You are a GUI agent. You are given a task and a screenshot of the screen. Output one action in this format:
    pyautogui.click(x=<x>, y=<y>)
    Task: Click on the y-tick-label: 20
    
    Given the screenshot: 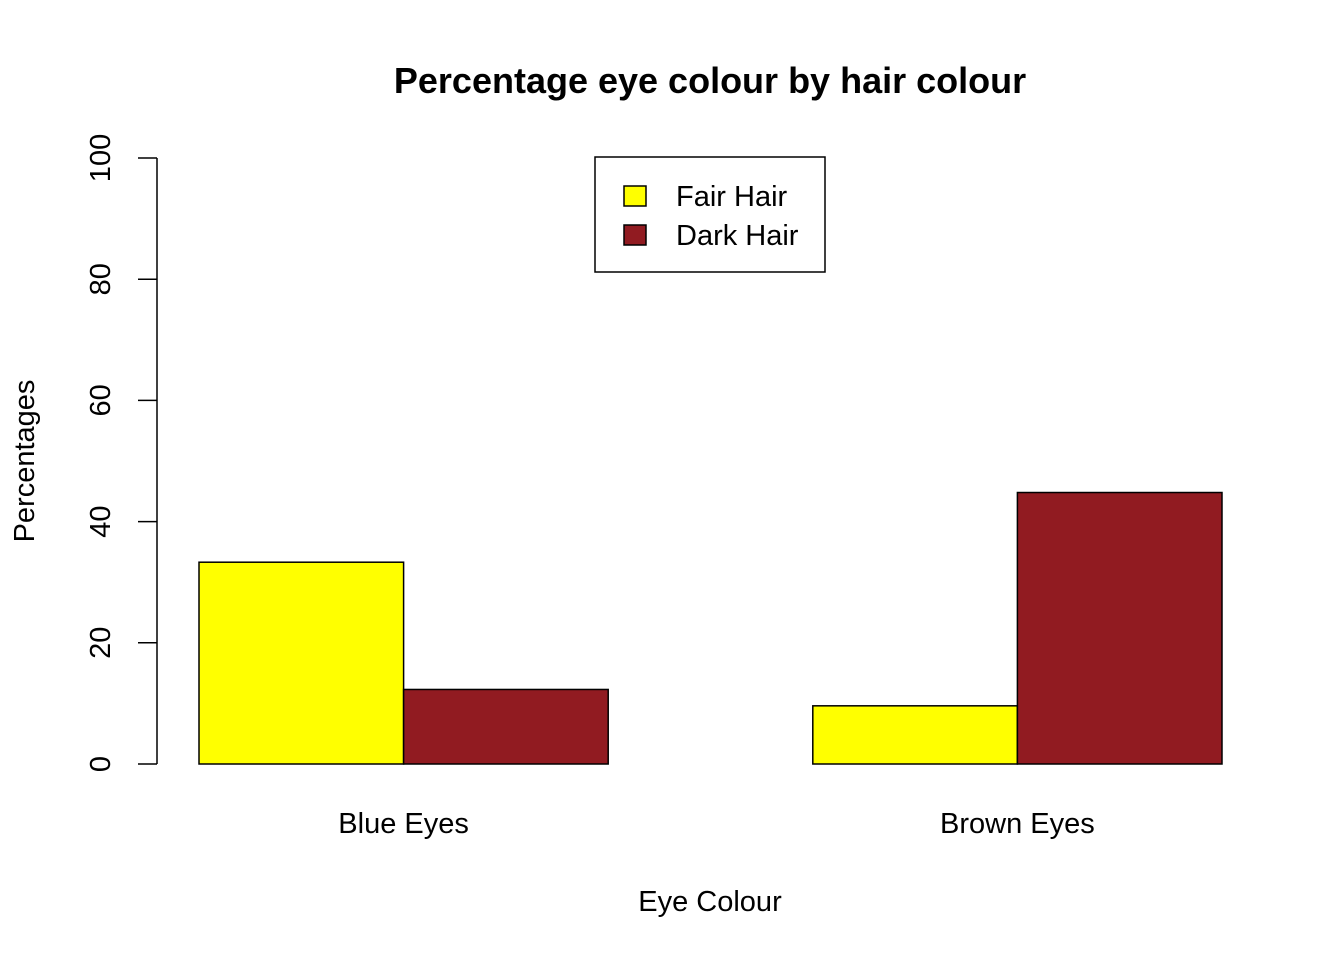 What is the action you would take?
    pyautogui.click(x=101, y=643)
    